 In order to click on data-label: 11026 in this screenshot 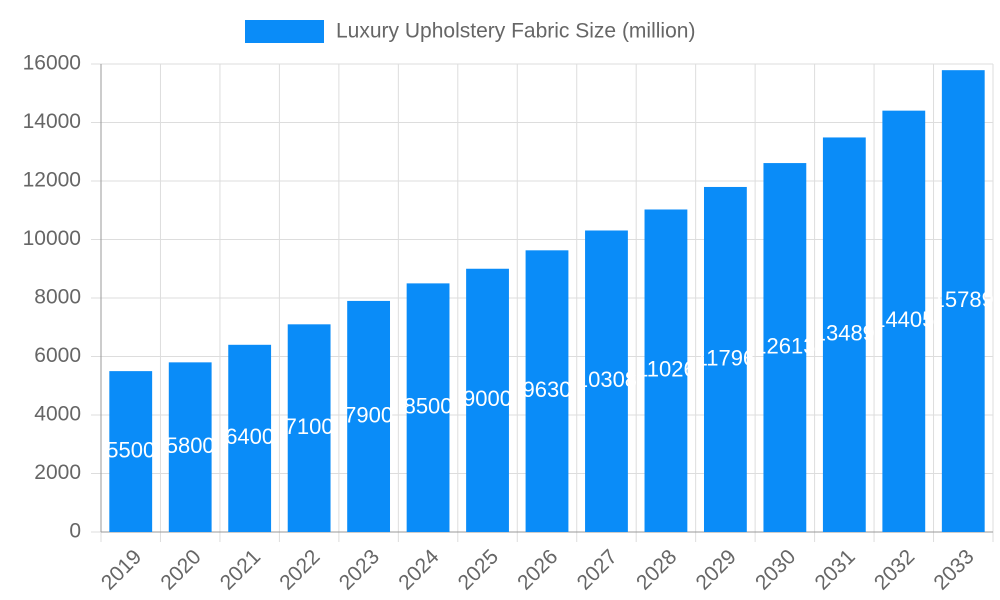, I will do `click(666, 369)`.